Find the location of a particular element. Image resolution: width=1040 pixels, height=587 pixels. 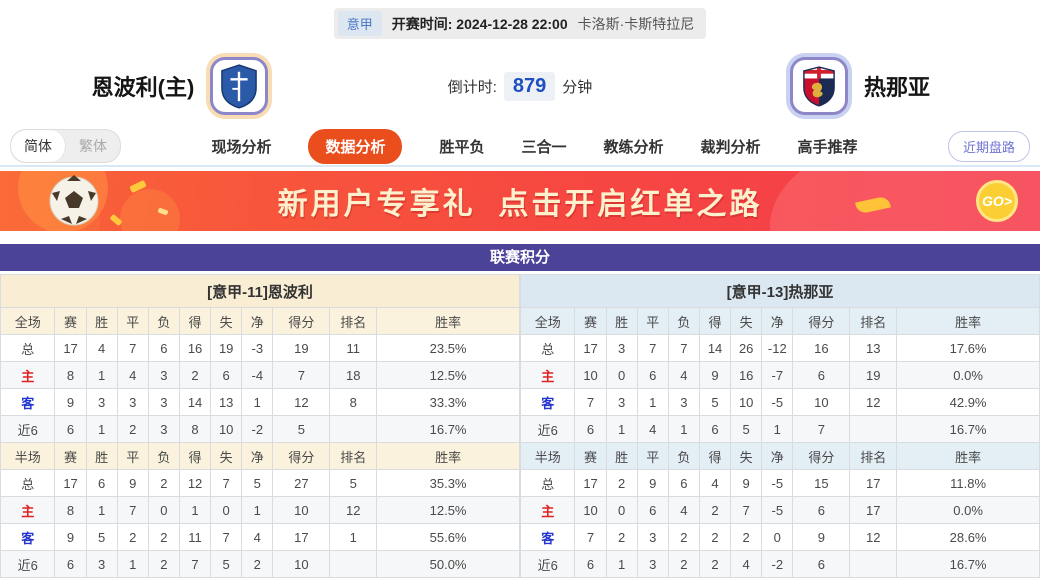

stat-cell: 13 is located at coordinates (226, 402).